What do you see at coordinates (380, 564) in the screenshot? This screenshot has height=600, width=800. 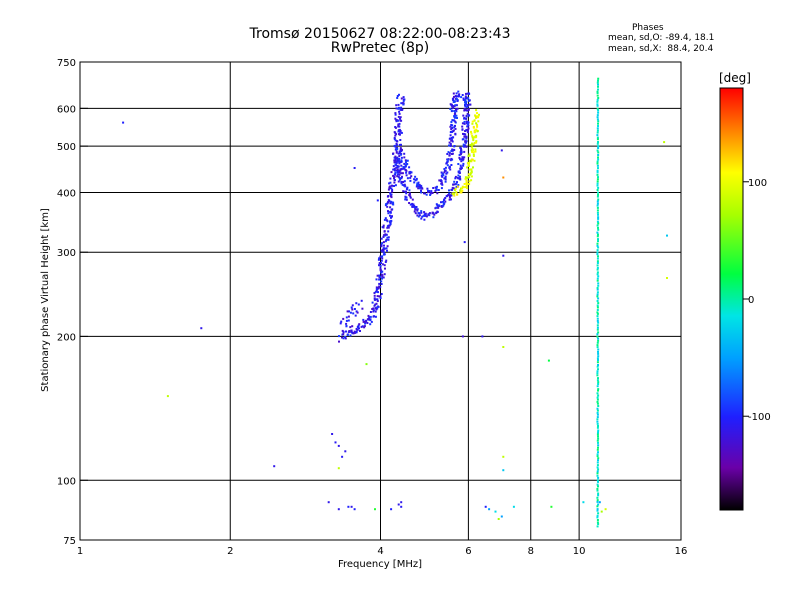 I see `x-axis-label: Frequency [MHz]` at bounding box center [380, 564].